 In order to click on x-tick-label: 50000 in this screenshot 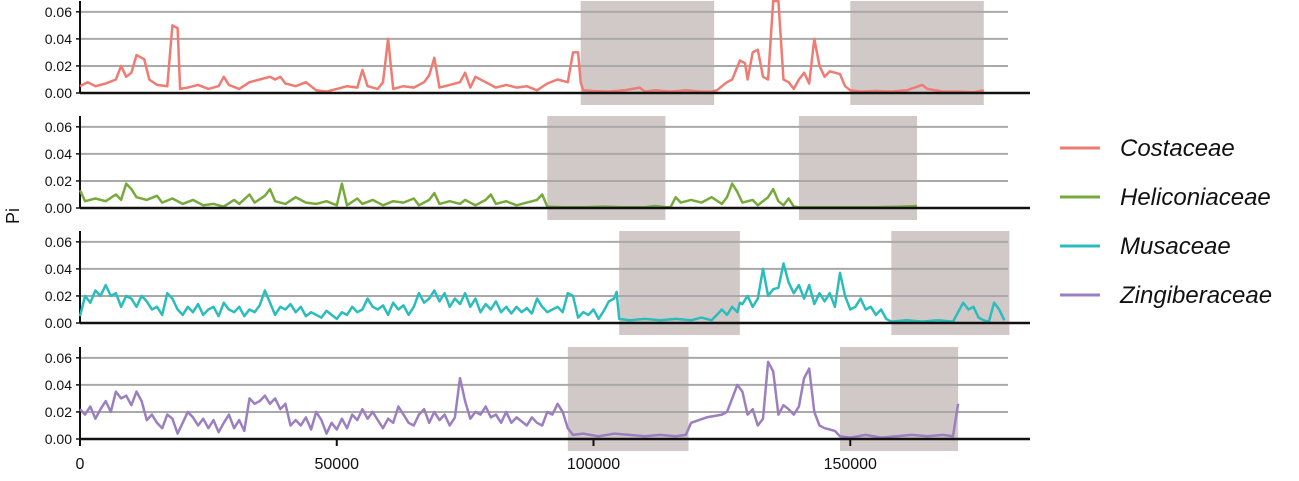, I will do `click(337, 464)`.